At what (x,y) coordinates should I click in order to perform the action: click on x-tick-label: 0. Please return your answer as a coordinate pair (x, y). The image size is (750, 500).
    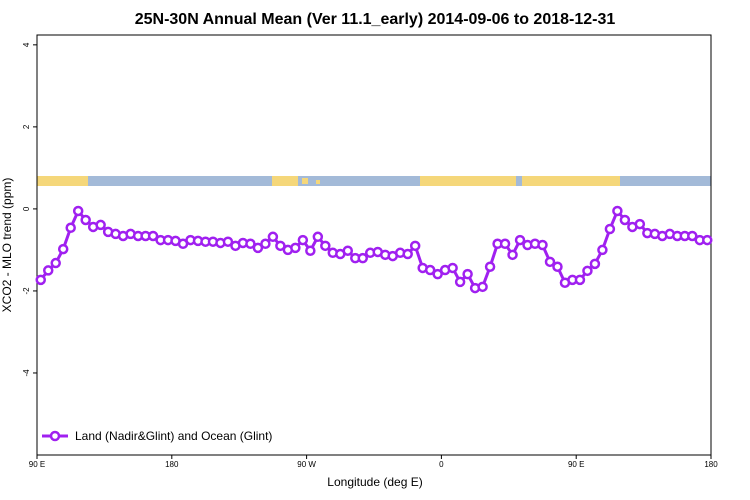
    Looking at the image, I should click on (441, 464).